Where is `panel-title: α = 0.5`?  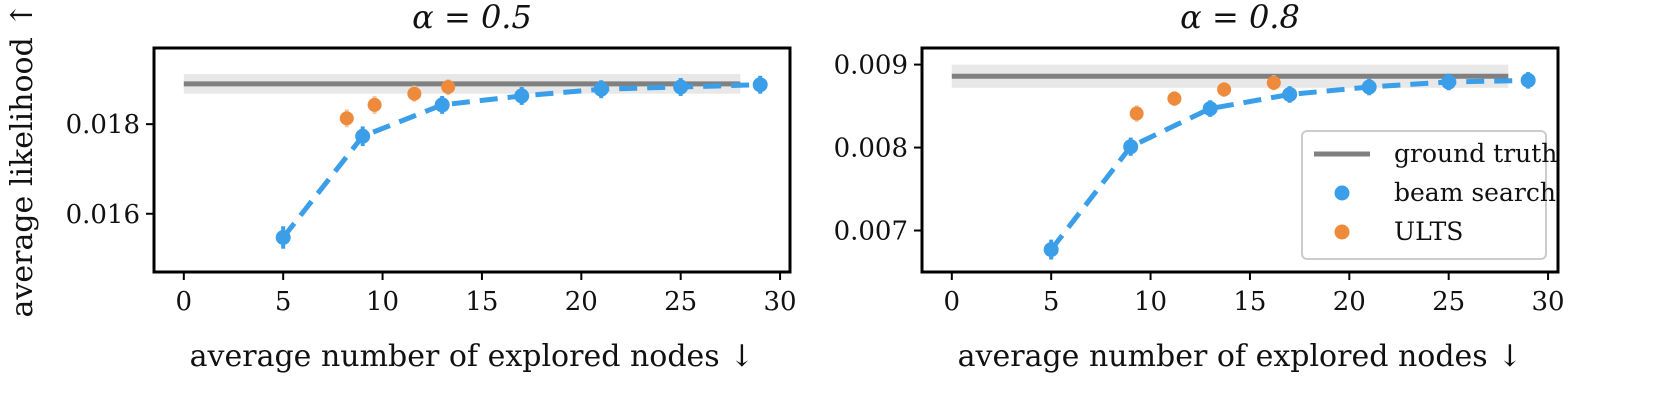
panel-title: α = 0.5 is located at coordinates (472, 18).